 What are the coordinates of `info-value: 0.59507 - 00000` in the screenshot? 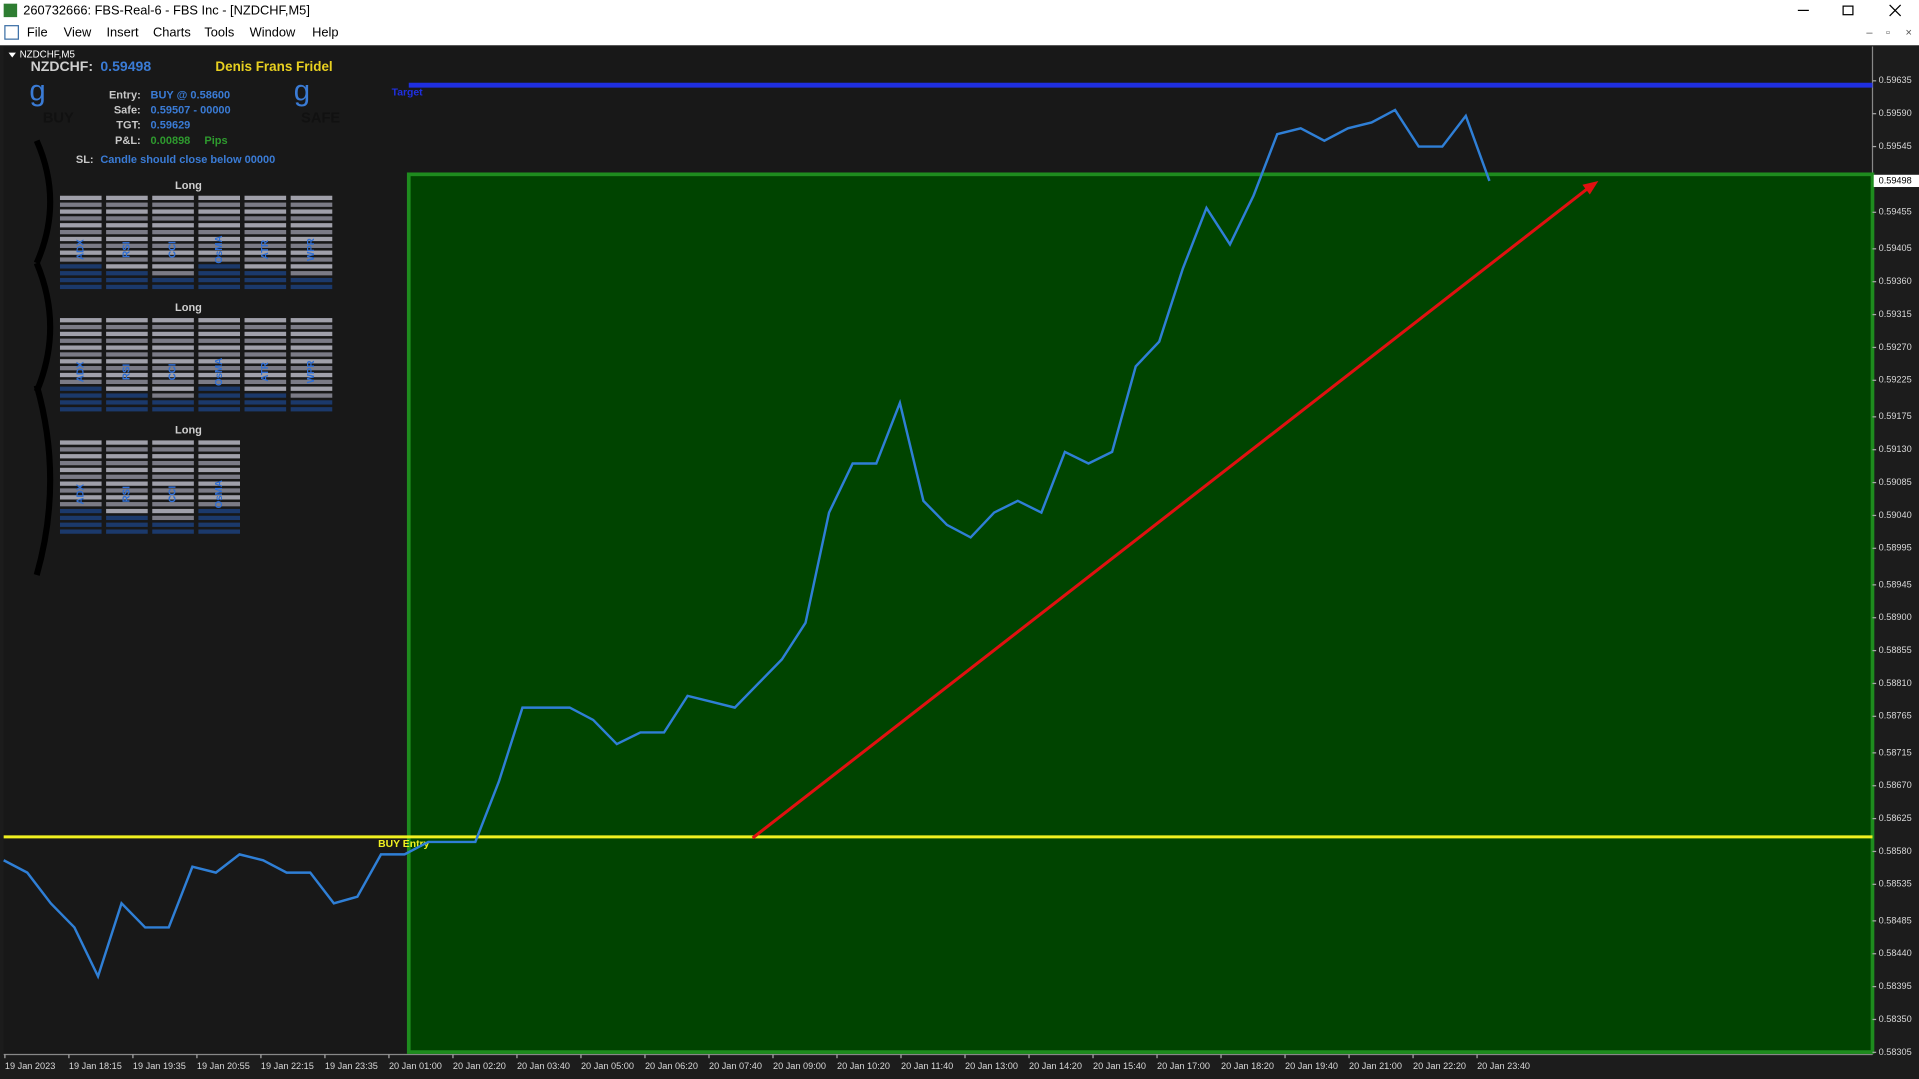 It's located at (191, 110).